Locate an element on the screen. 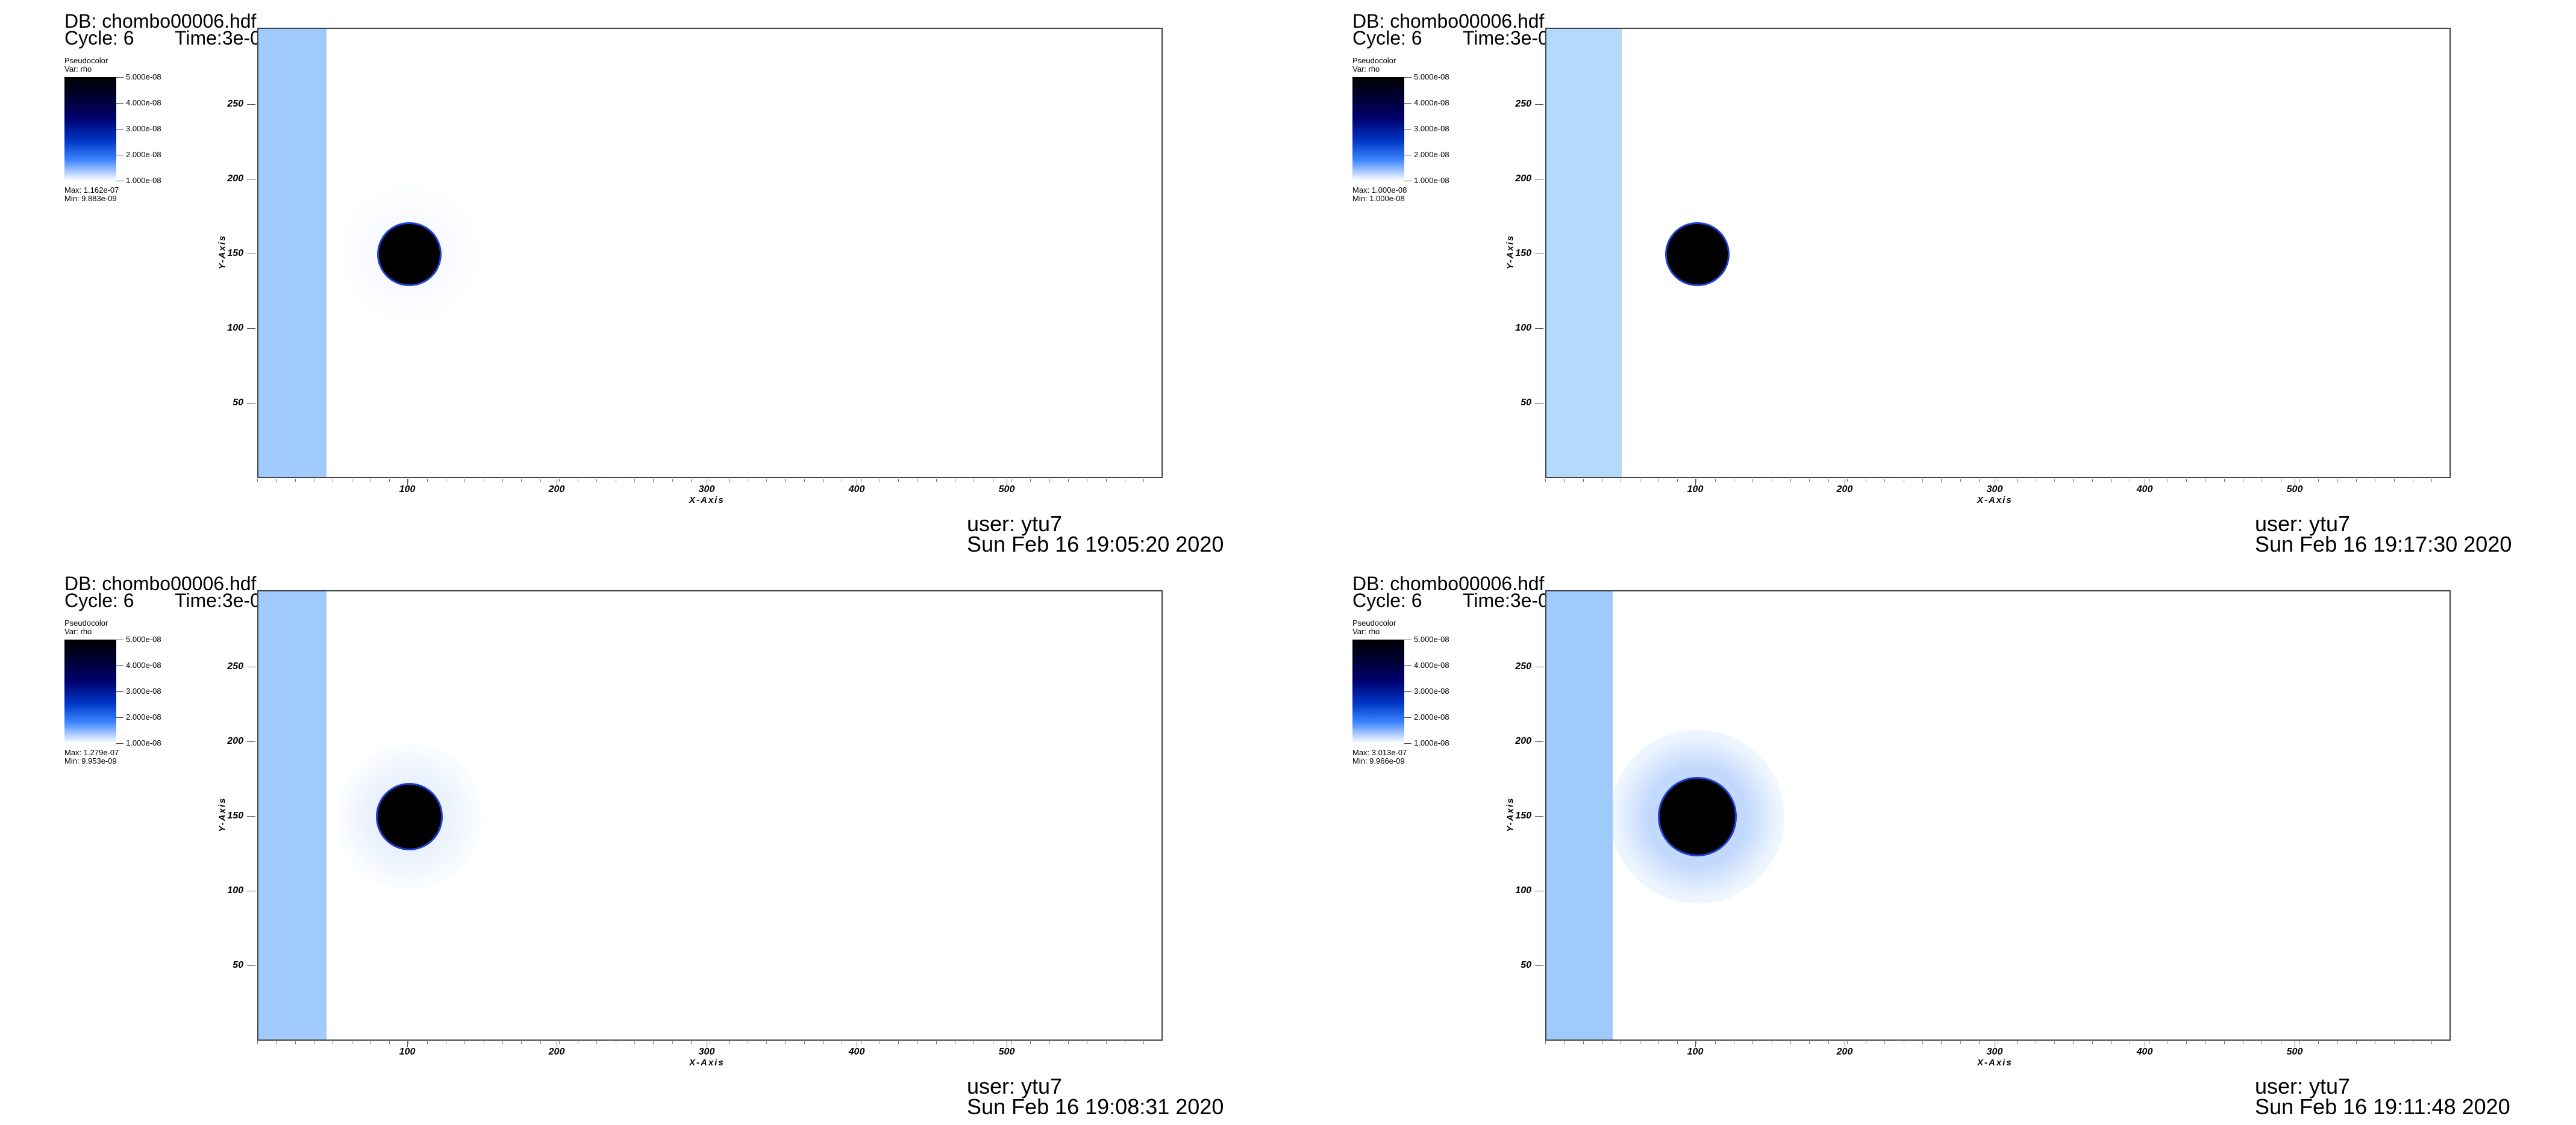 The image size is (2576, 1125). timestamp-label: Sun Feb 16 19:08:31 2020 is located at coordinates (1096, 1106).